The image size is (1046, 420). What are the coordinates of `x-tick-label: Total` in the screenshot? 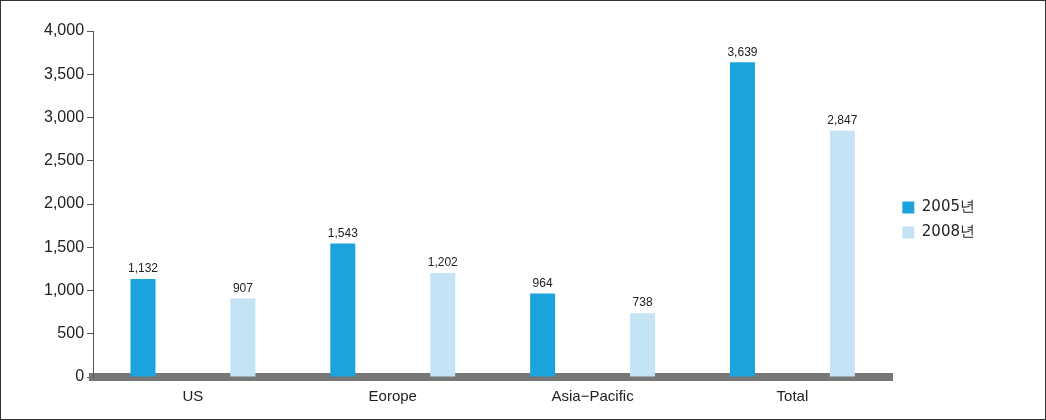 It's located at (792, 396).